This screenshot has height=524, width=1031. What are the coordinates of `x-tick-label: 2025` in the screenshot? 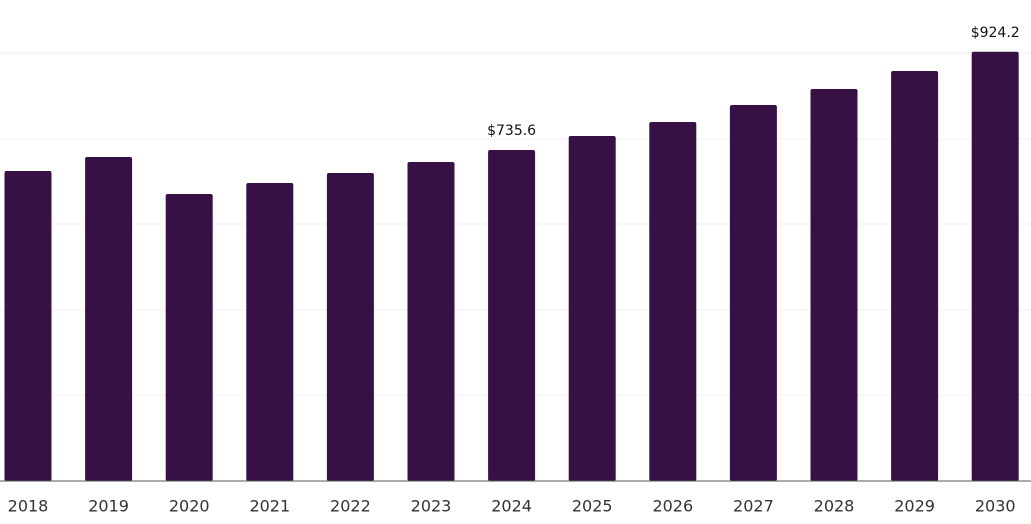 It's located at (592, 506).